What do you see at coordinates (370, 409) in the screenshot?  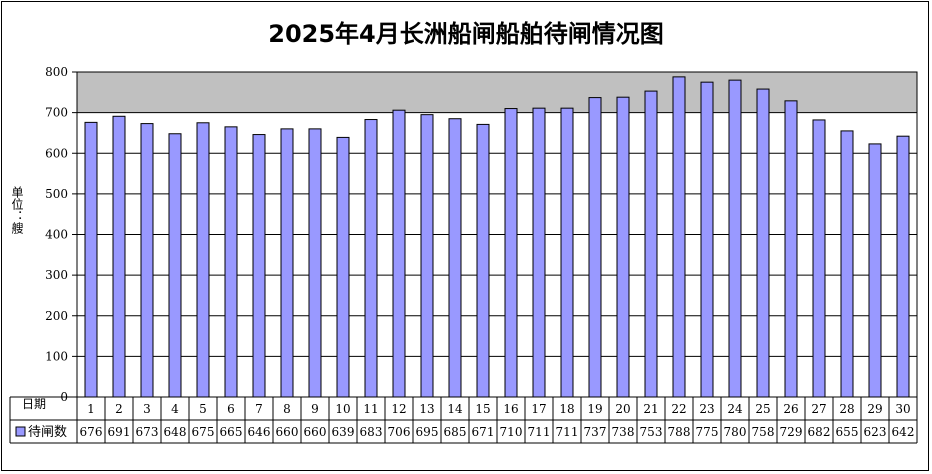 I see `x-tick-label: 11` at bounding box center [370, 409].